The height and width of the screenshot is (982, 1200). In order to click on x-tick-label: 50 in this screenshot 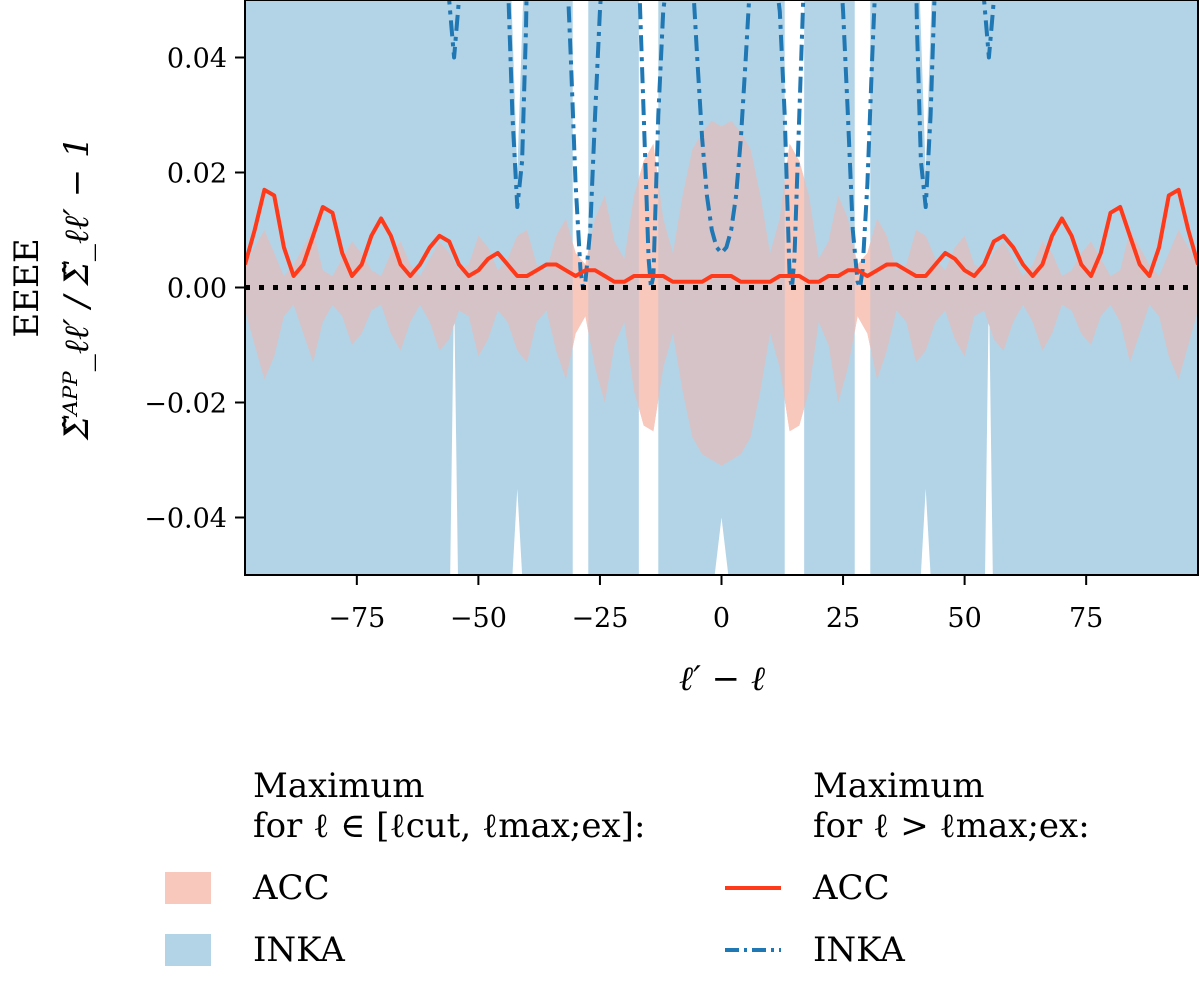, I will do `click(964, 618)`.